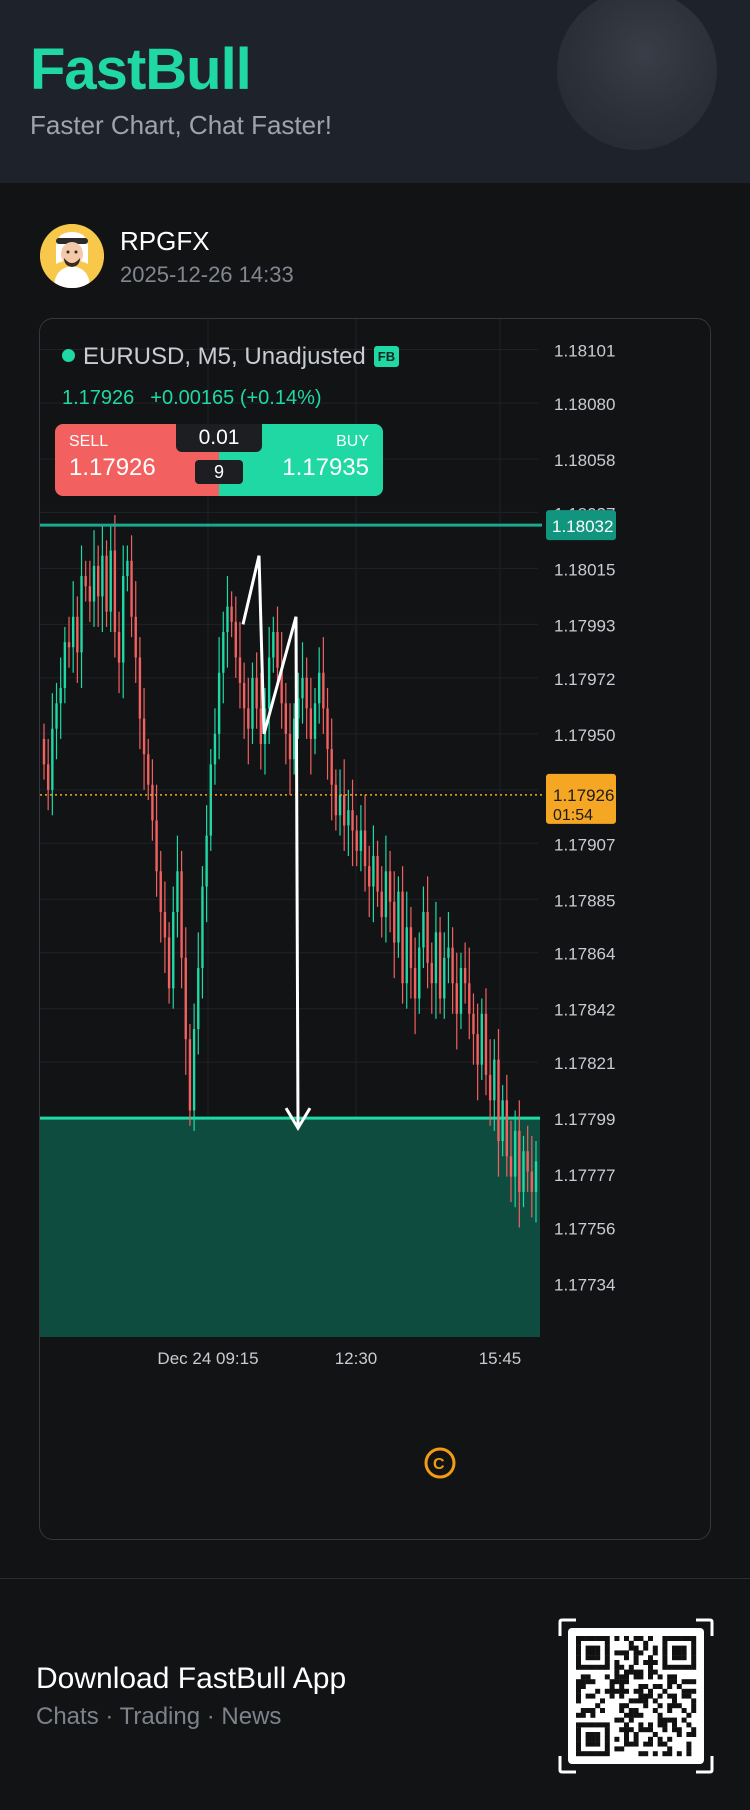  Describe the element at coordinates (386, 356) in the screenshot. I see `fb-badge: FB` at that location.